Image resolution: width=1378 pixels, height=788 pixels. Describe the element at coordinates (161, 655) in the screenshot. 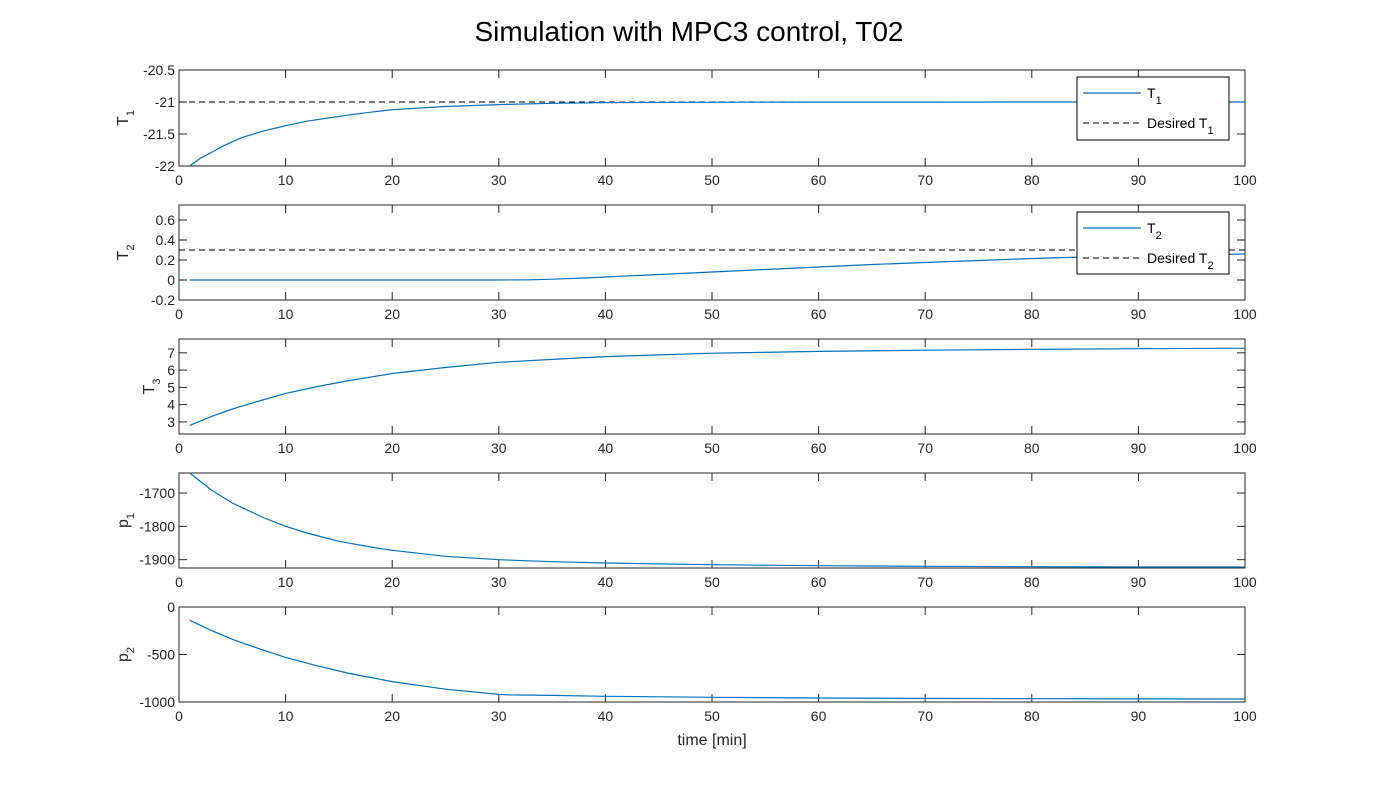

I see `y-tick-label: -500` at that location.